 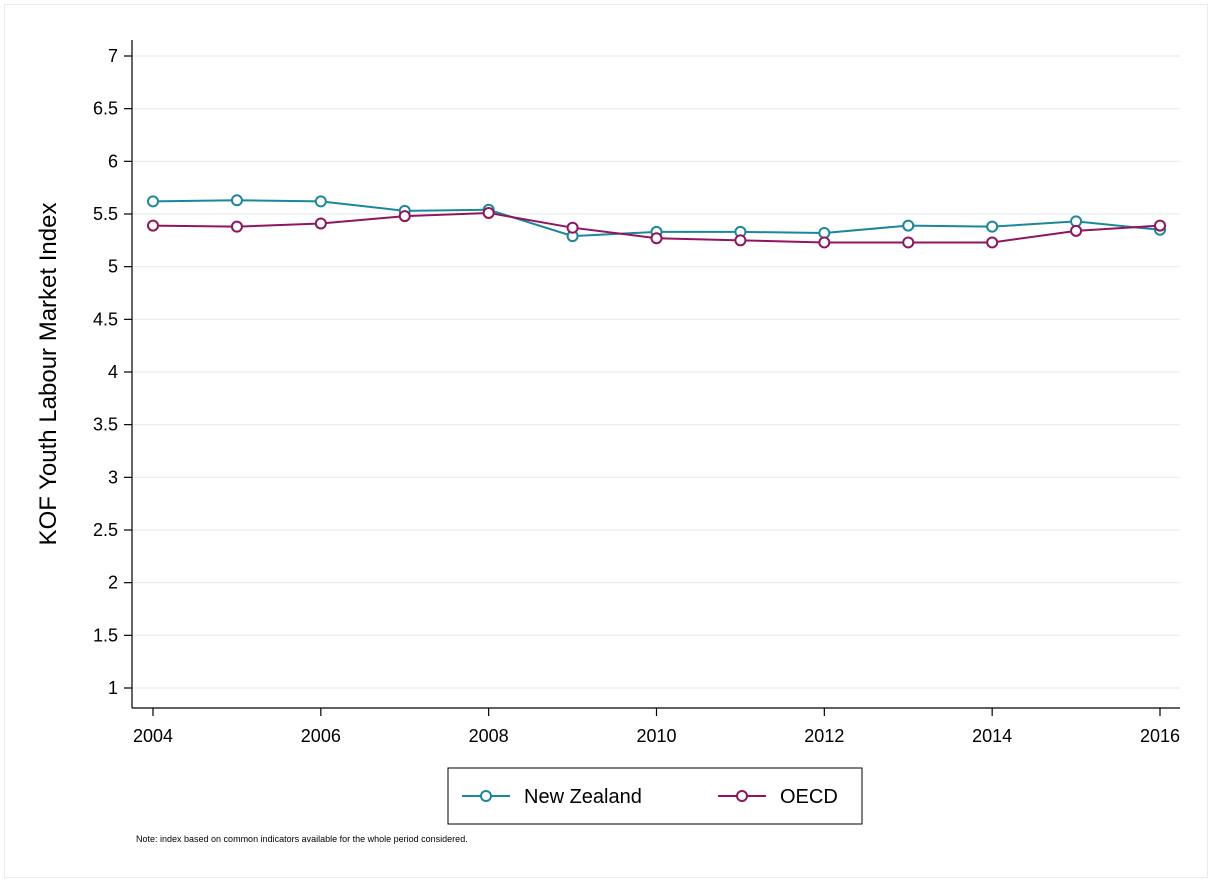 I want to click on y-tick-label: 3.5, so click(x=105, y=425).